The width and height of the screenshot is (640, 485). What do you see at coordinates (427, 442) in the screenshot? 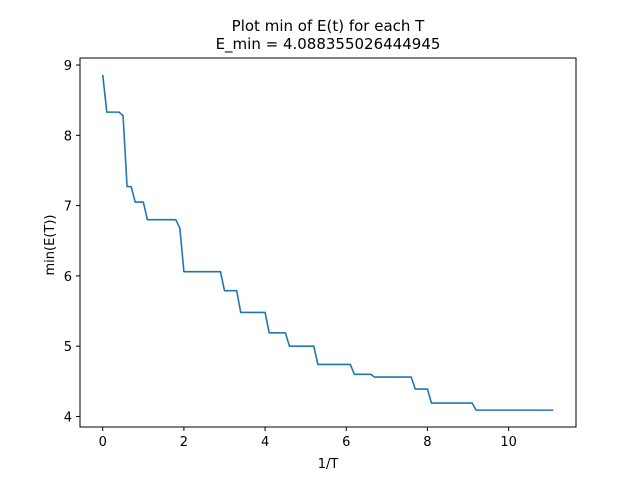
I see `x-tick-label-4: 8` at bounding box center [427, 442].